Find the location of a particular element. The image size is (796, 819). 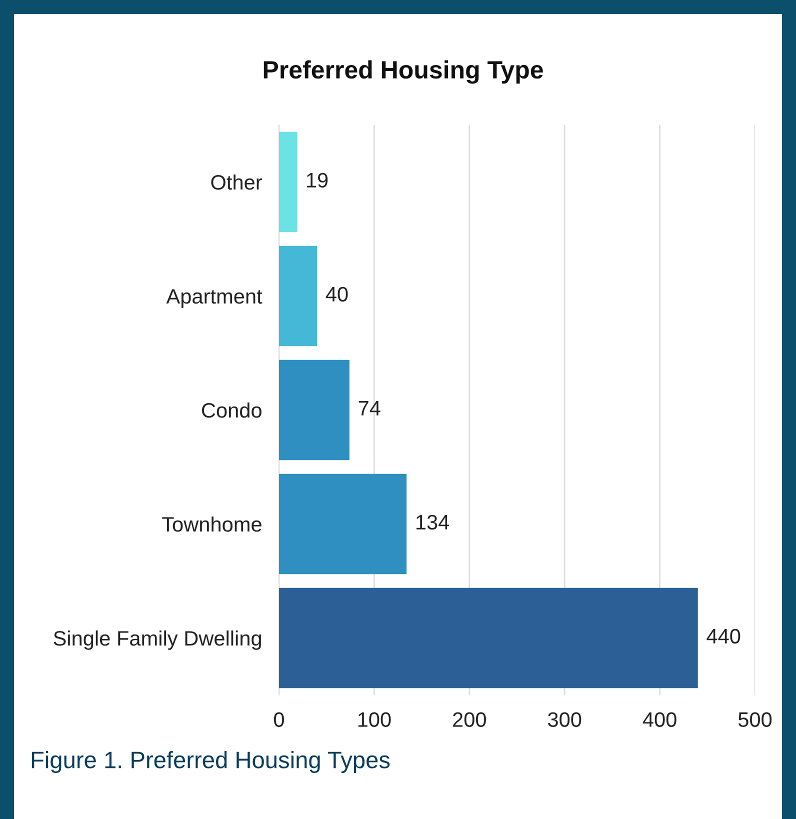

y-tick-label: Other is located at coordinates (236, 182).